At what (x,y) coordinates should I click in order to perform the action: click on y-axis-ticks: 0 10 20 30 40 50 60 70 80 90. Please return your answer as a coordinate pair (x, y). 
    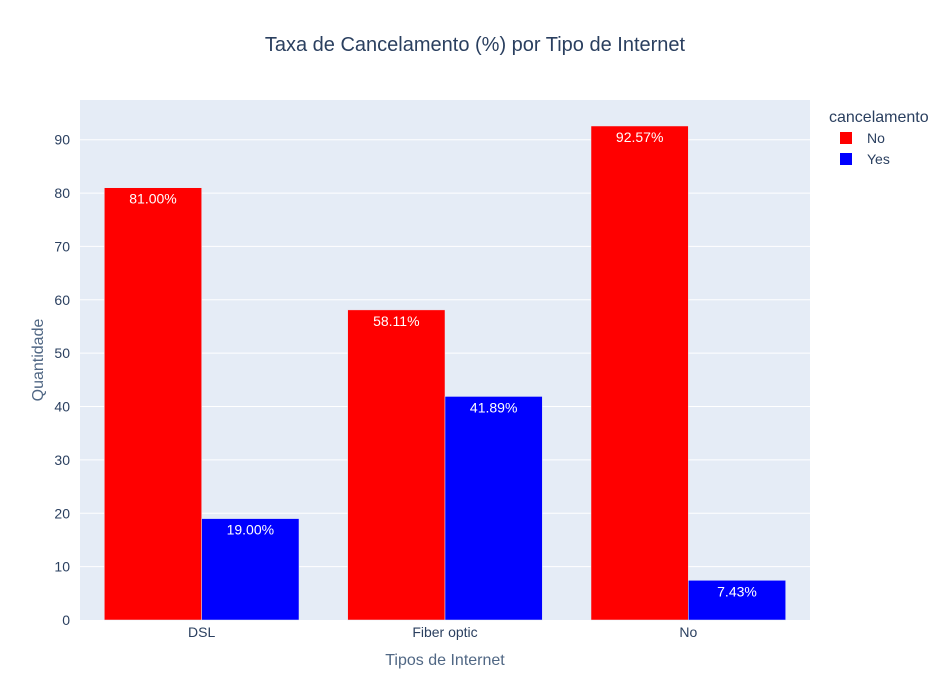
    Looking at the image, I should click on (62, 380).